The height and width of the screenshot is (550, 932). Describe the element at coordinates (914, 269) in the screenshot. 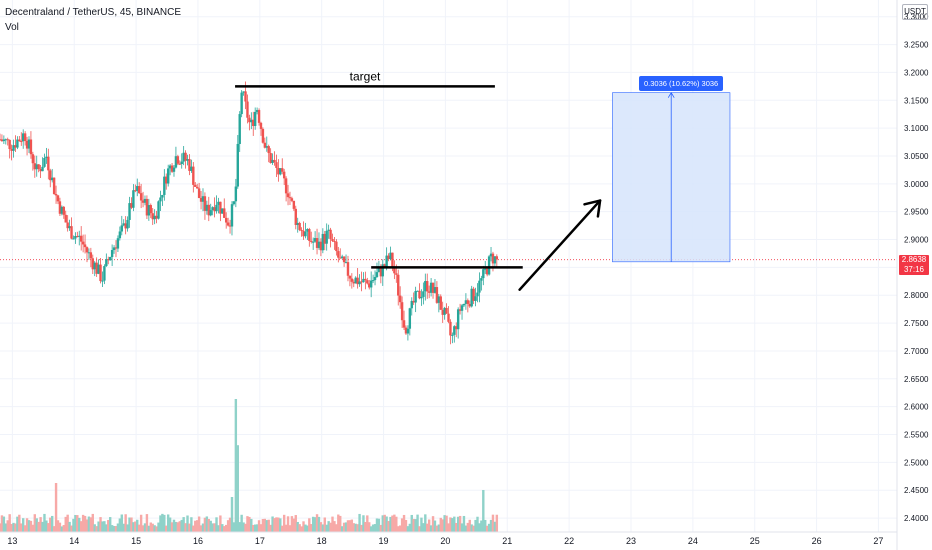

I see `candle-countdown: 37:16` at that location.